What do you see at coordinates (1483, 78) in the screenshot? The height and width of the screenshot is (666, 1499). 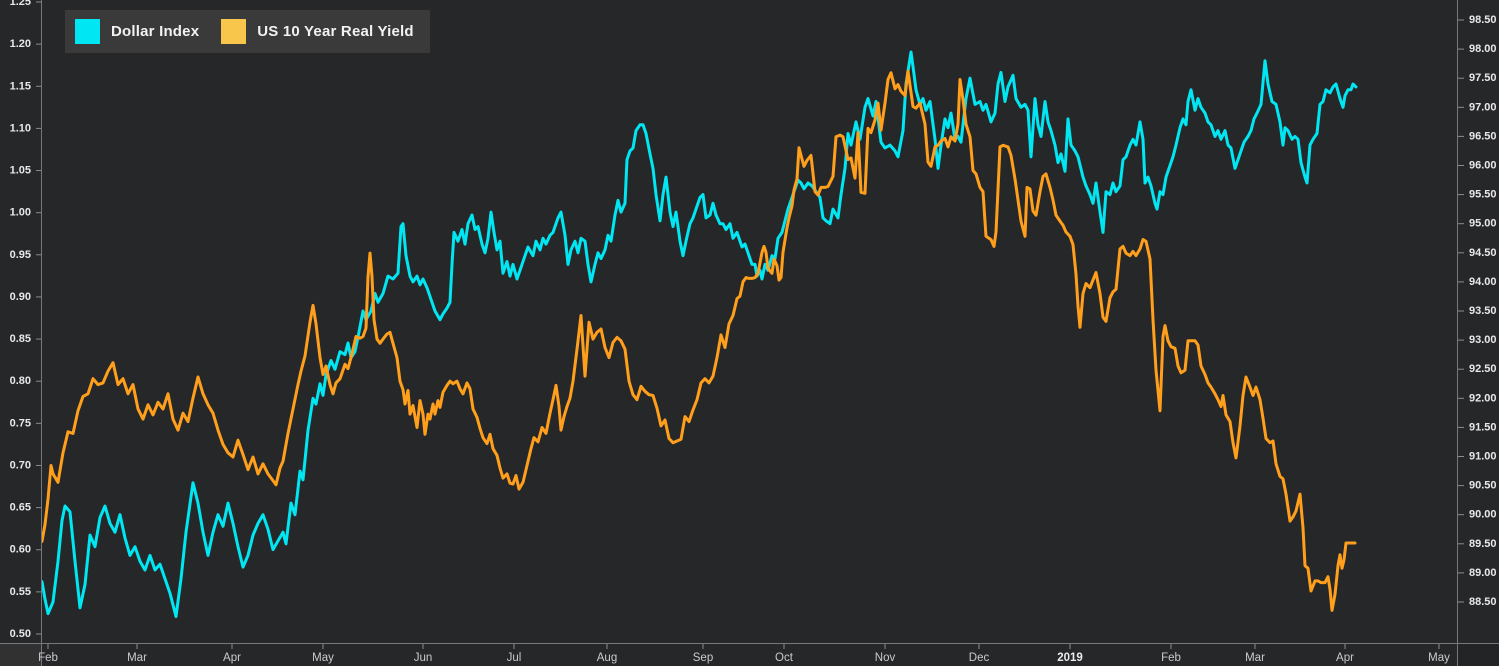 I see `right-axis-label: 97.50` at bounding box center [1483, 78].